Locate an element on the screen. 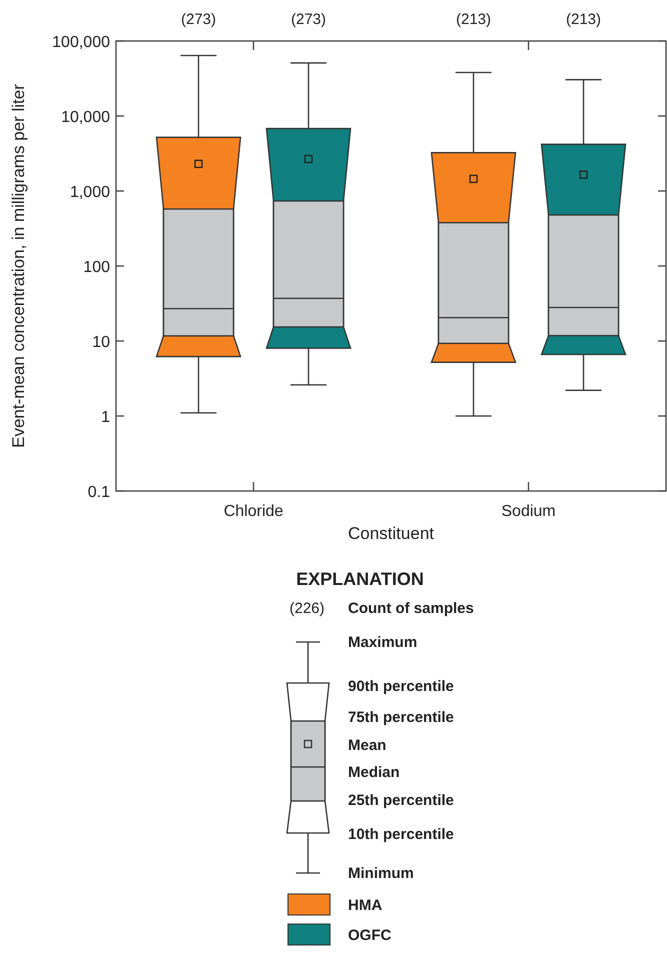 Image resolution: width=667 pixels, height=953 pixels. text: (226) is located at coordinates (307, 608).